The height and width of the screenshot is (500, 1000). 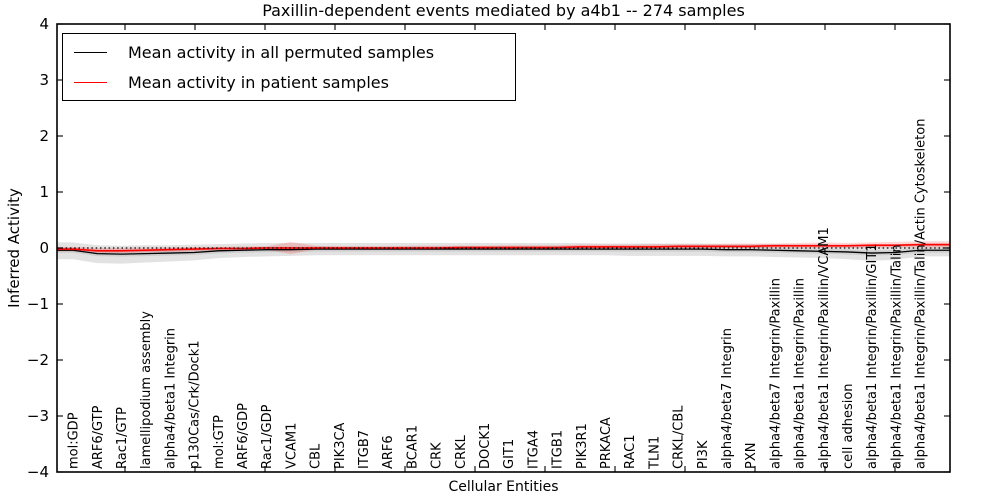 I want to click on y-tick-label: 0, so click(x=44, y=248).